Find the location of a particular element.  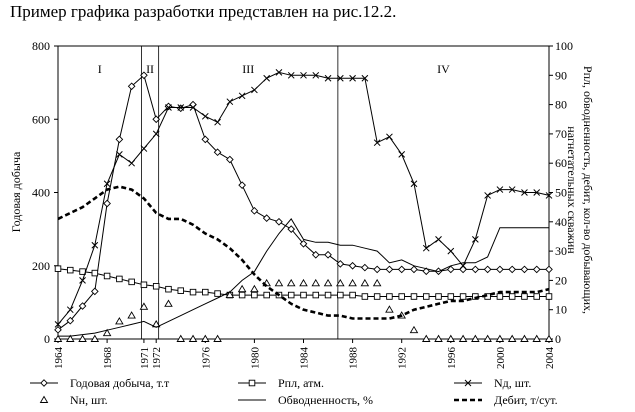

x-tick-label: 2004 is located at coordinates (550, 358).